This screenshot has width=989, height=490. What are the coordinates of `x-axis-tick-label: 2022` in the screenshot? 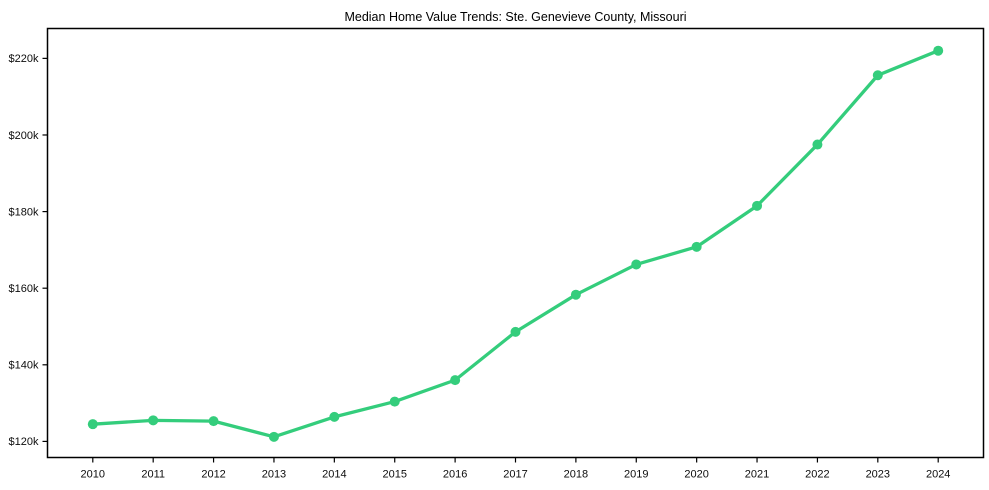 It's located at (817, 475).